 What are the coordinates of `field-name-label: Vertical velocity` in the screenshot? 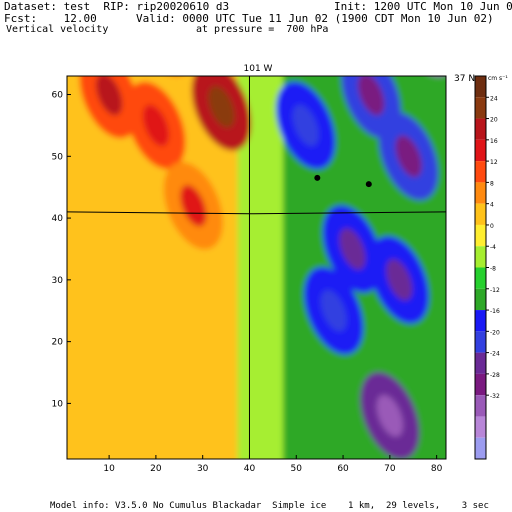 It's located at (57, 29).